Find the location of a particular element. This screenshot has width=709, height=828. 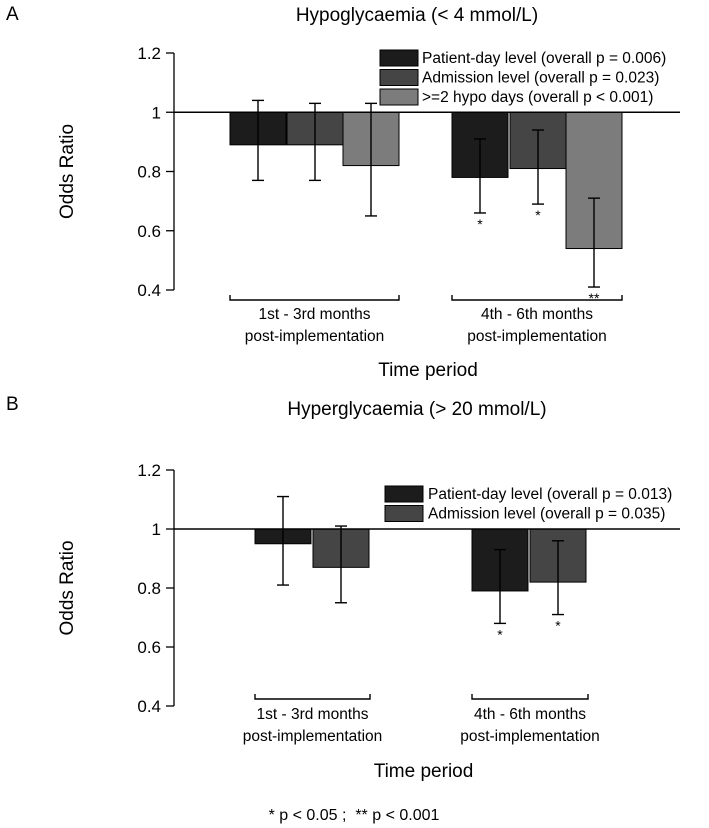

panel-letter: B is located at coordinates (12, 404).